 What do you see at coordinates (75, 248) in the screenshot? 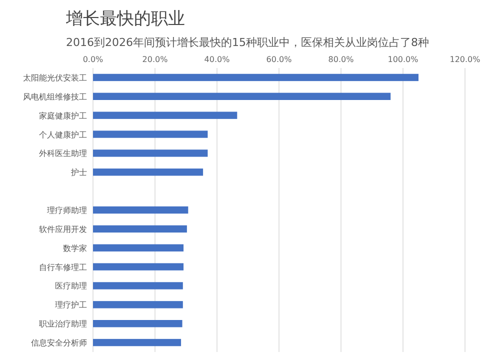
I see `y-tick-label: 数学家` at bounding box center [75, 248].